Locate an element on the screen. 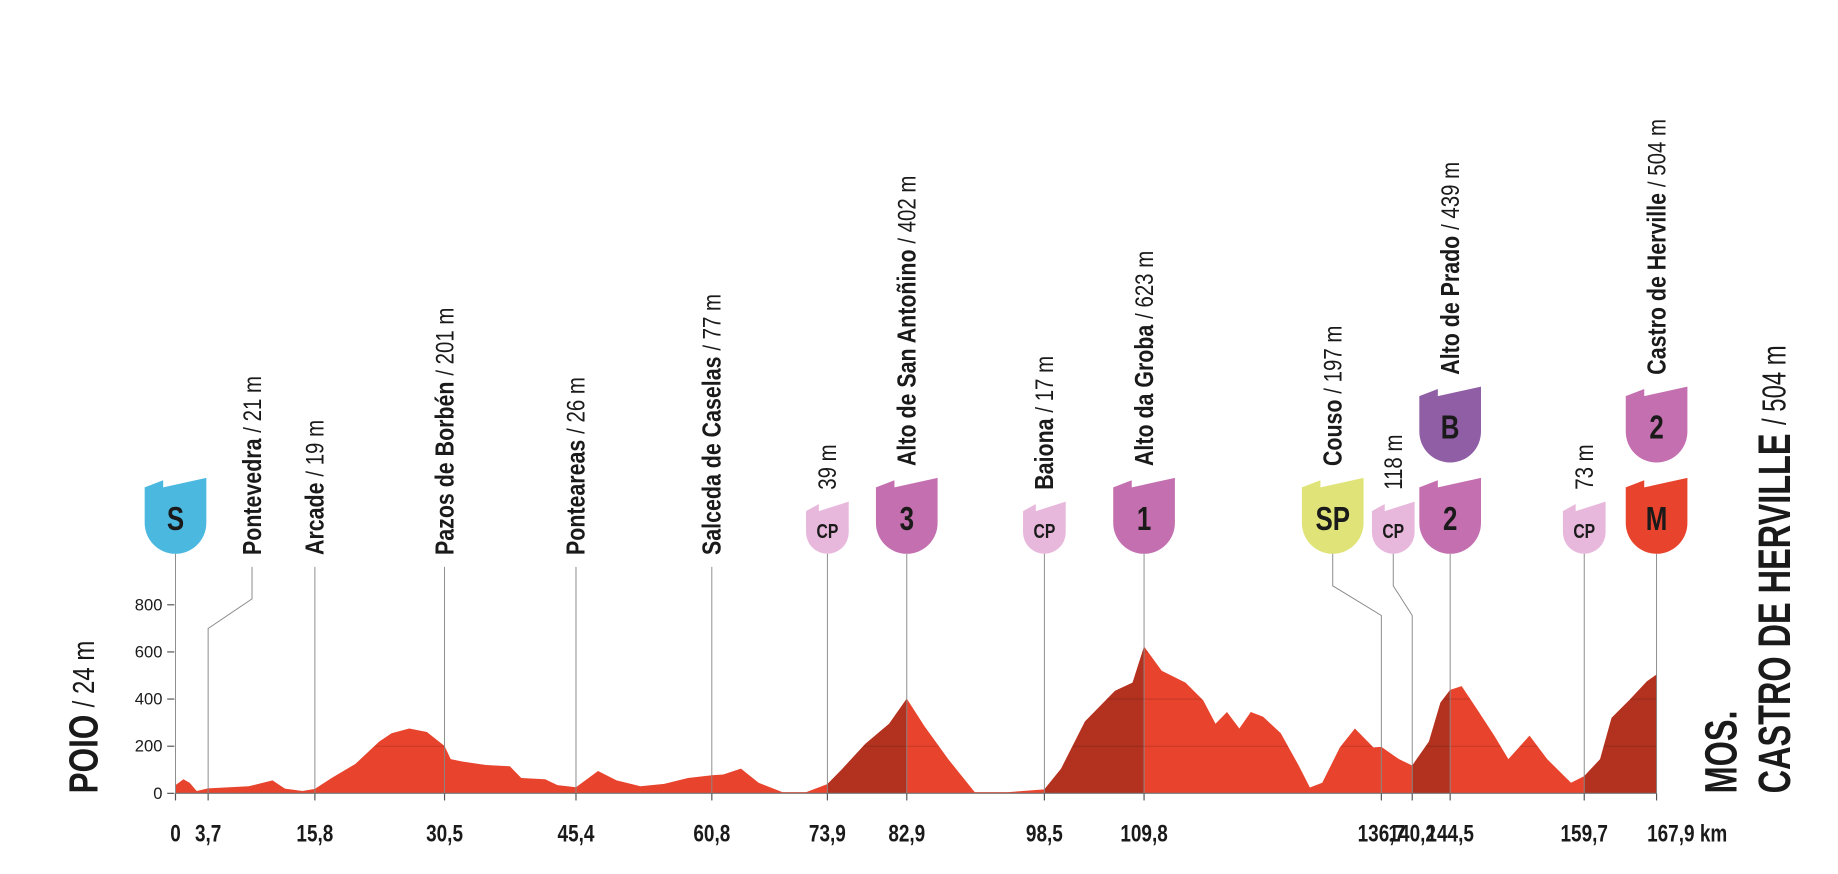 Image resolution: width=1838 pixels, height=874 pixels. badge-label-group: 1 is located at coordinates (1144, 519).